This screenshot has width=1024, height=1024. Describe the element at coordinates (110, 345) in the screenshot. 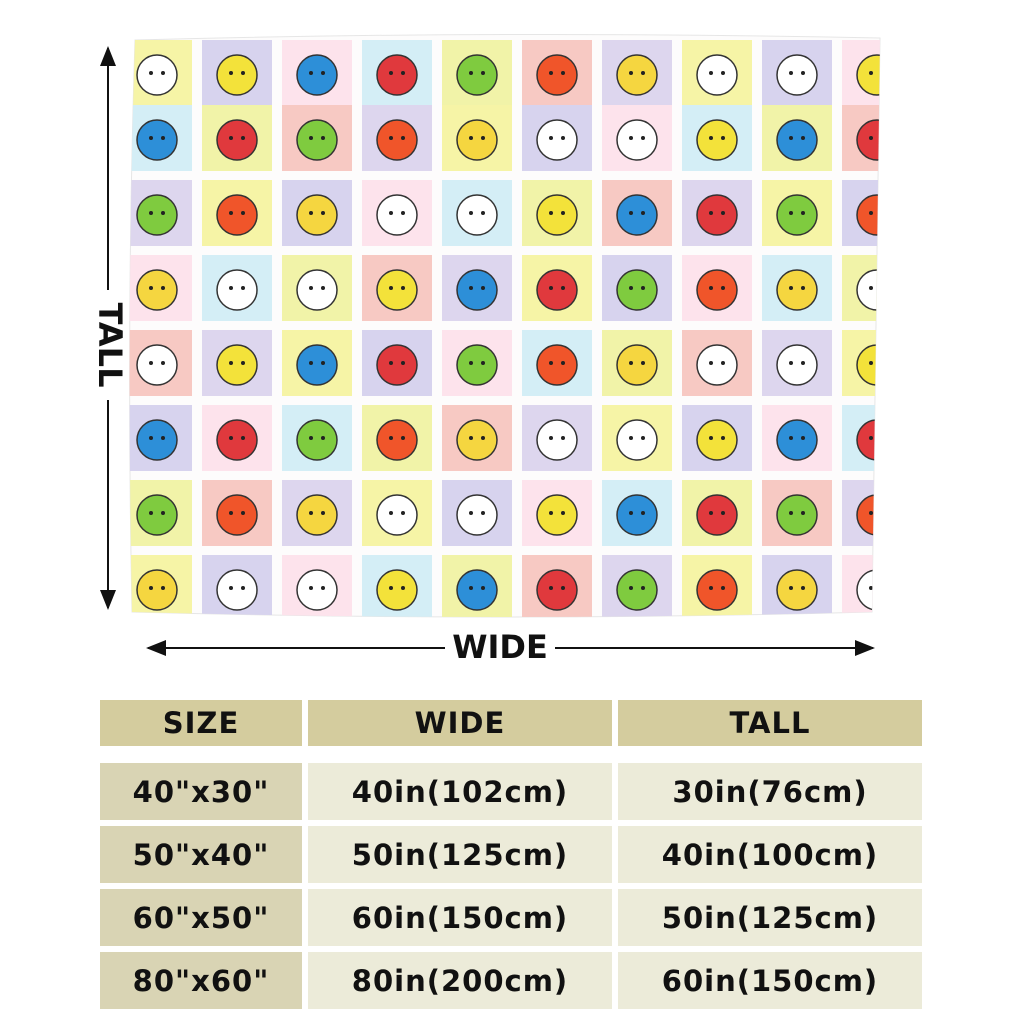

I see `tall-label: TALL` at that location.